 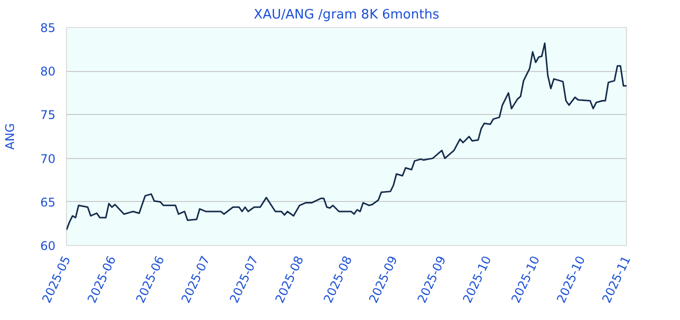 What do you see at coordinates (48, 71) in the screenshot?
I see `y-tick-label: 80` at bounding box center [48, 71].